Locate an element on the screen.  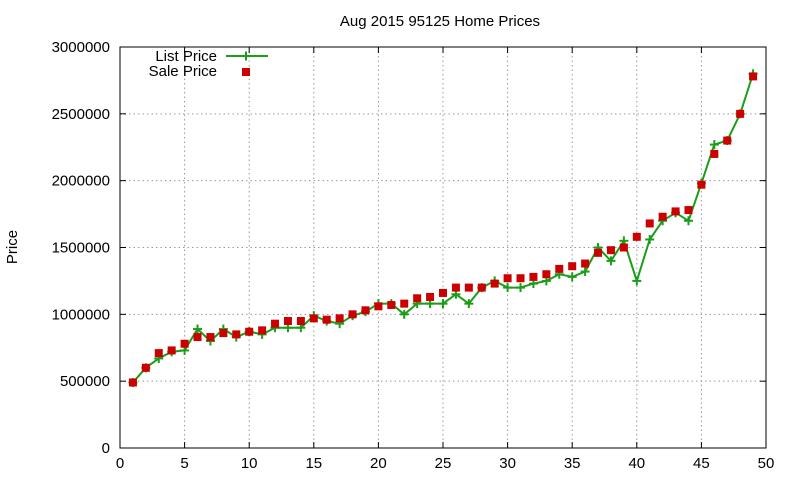
legend: List Price Sale Price is located at coordinates (208, 64).